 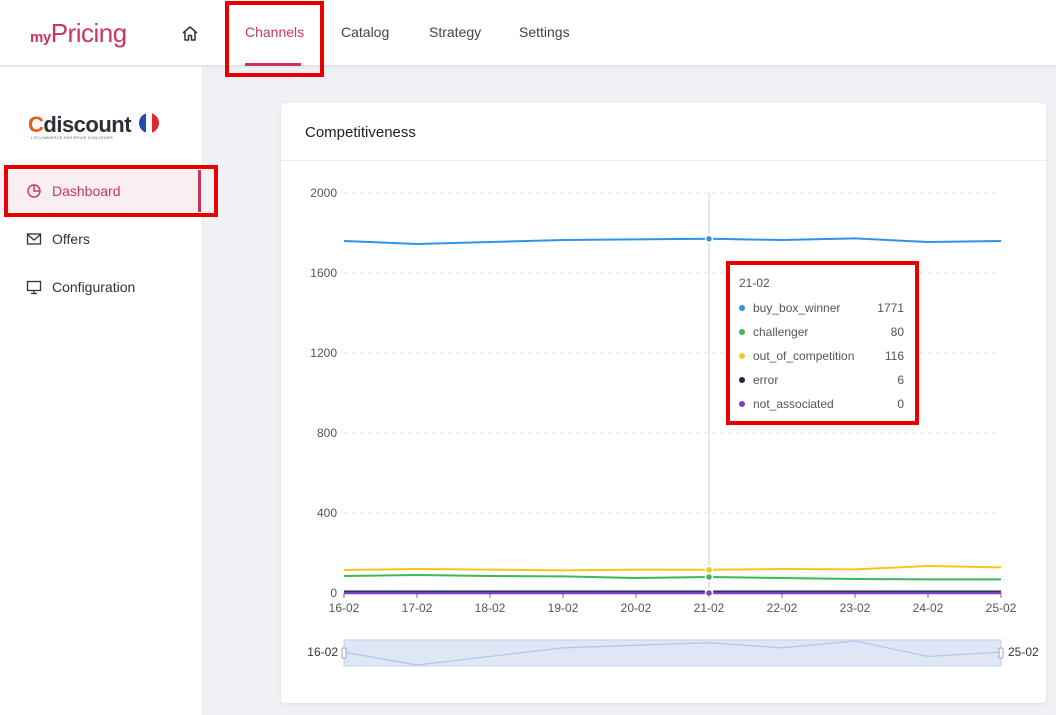 I want to click on top-navbar, so click(x=528, y=33).